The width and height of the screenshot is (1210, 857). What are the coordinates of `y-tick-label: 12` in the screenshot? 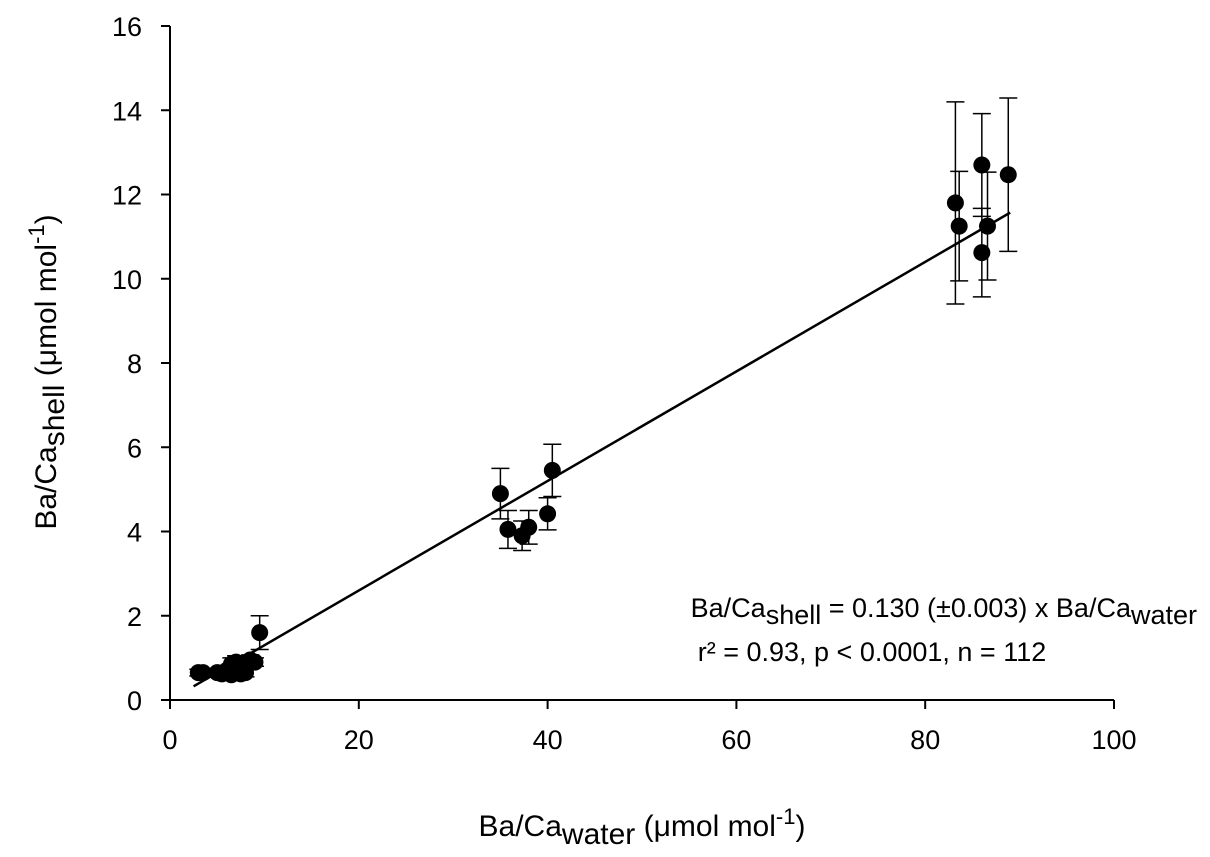 It's located at (127, 196).